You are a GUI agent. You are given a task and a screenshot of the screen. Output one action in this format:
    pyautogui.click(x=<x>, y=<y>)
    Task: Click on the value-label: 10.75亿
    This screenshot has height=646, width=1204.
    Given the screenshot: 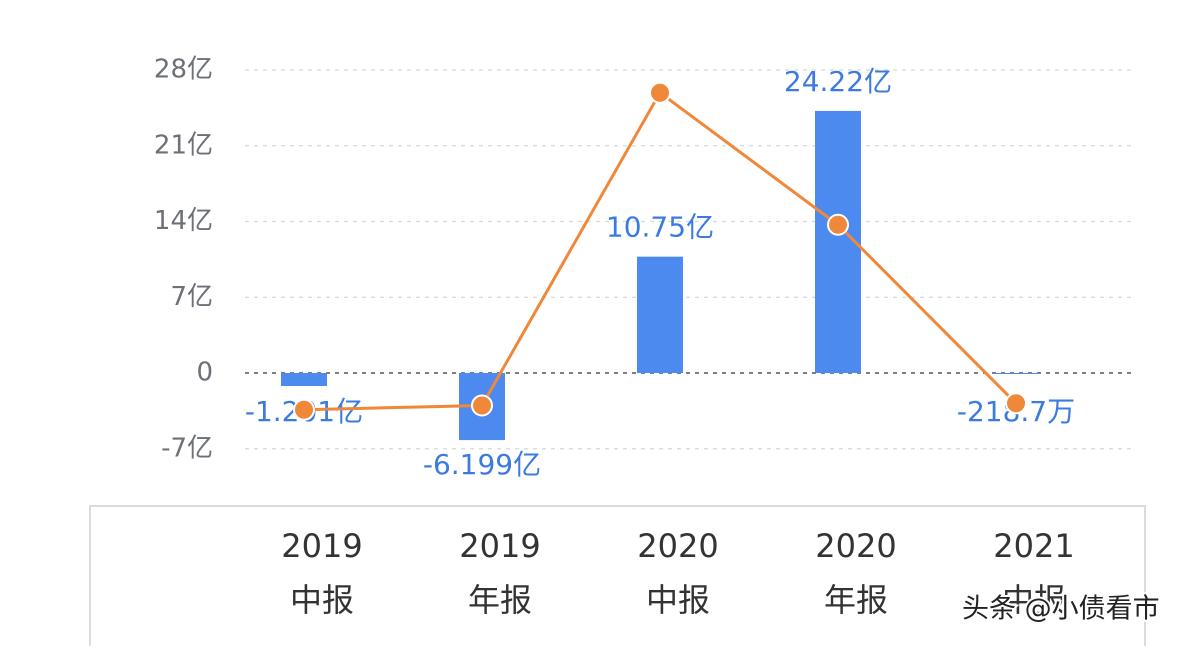 What is the action you would take?
    pyautogui.click(x=660, y=227)
    